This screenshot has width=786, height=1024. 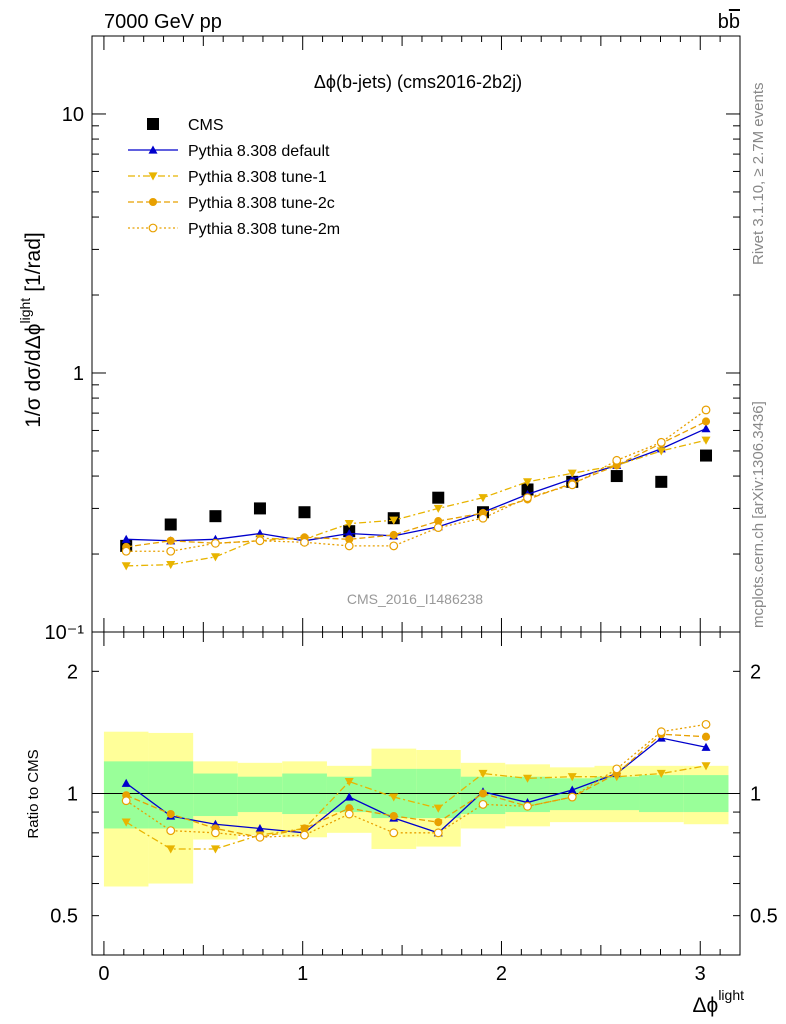 I want to click on watermark: CMS_2016_I1486238, so click(x=415, y=599).